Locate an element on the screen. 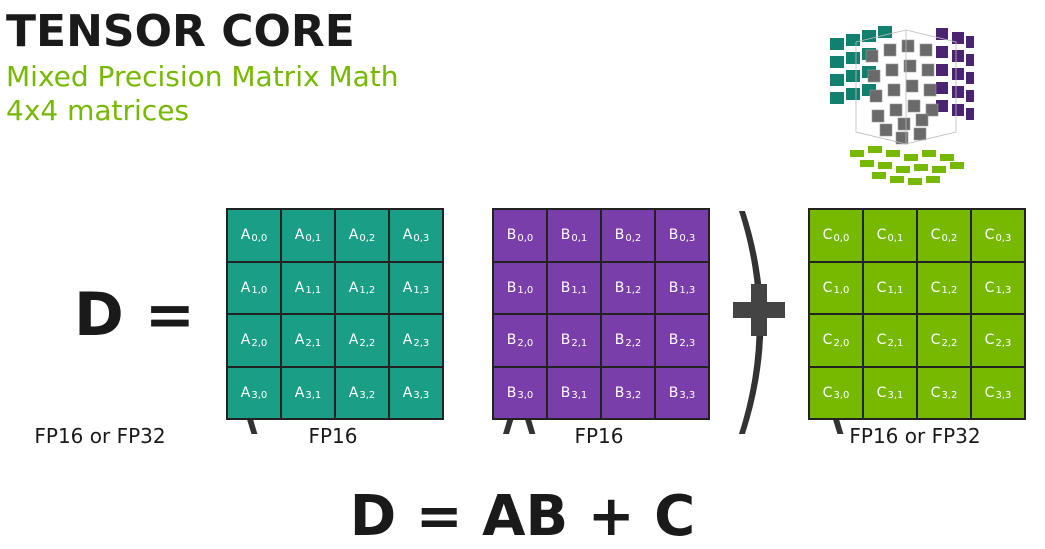  matrix-a-cell-3-0: A 3,0 is located at coordinates (254, 392).